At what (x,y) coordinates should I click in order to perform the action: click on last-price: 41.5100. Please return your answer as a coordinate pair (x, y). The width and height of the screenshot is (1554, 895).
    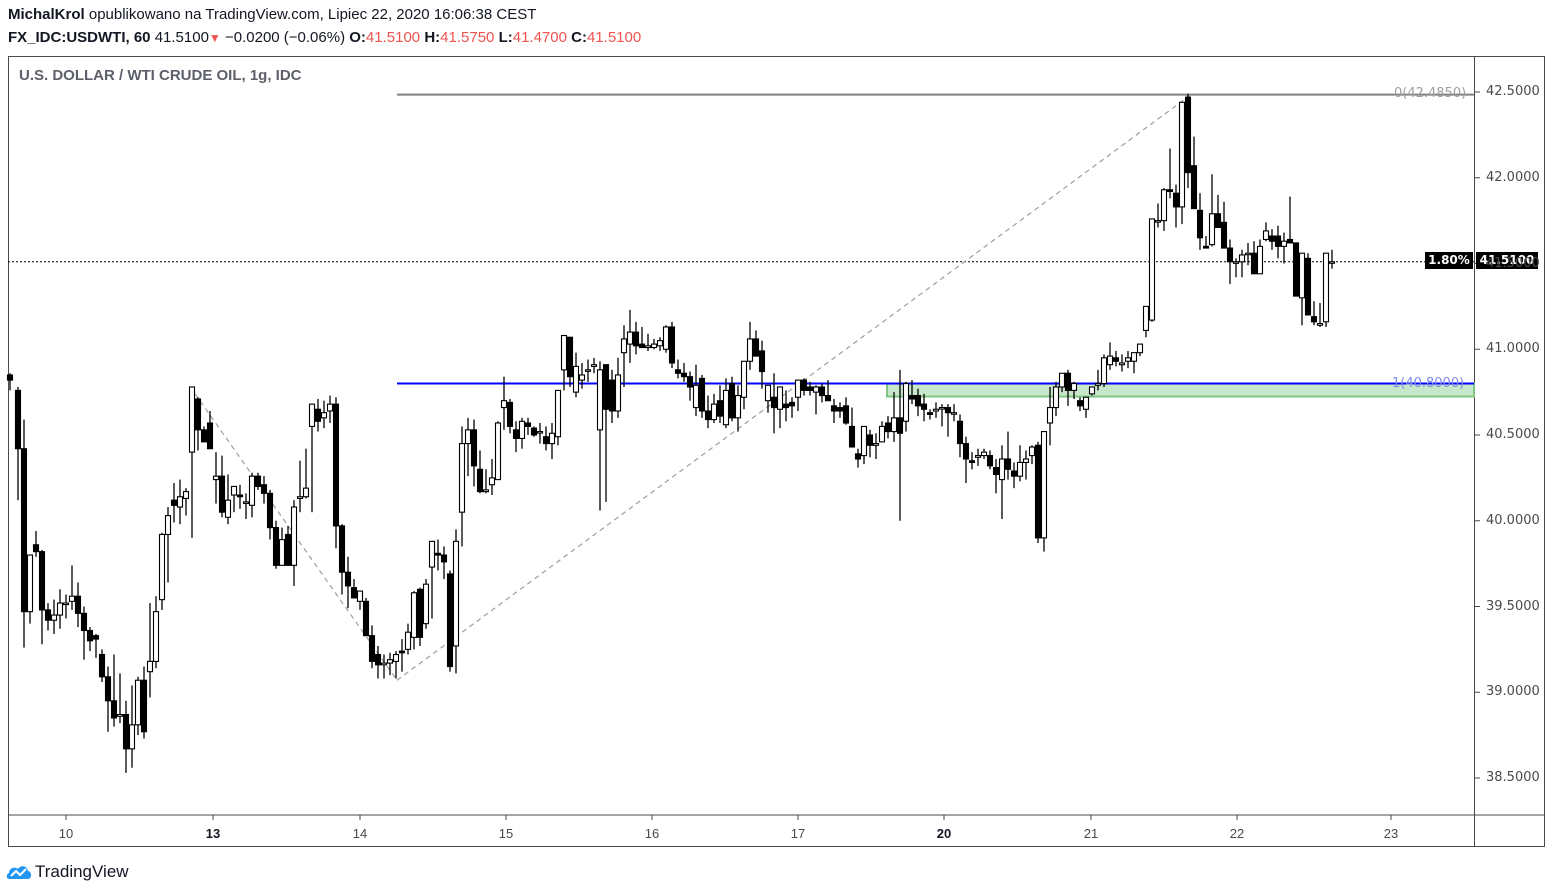
    Looking at the image, I should click on (181, 37).